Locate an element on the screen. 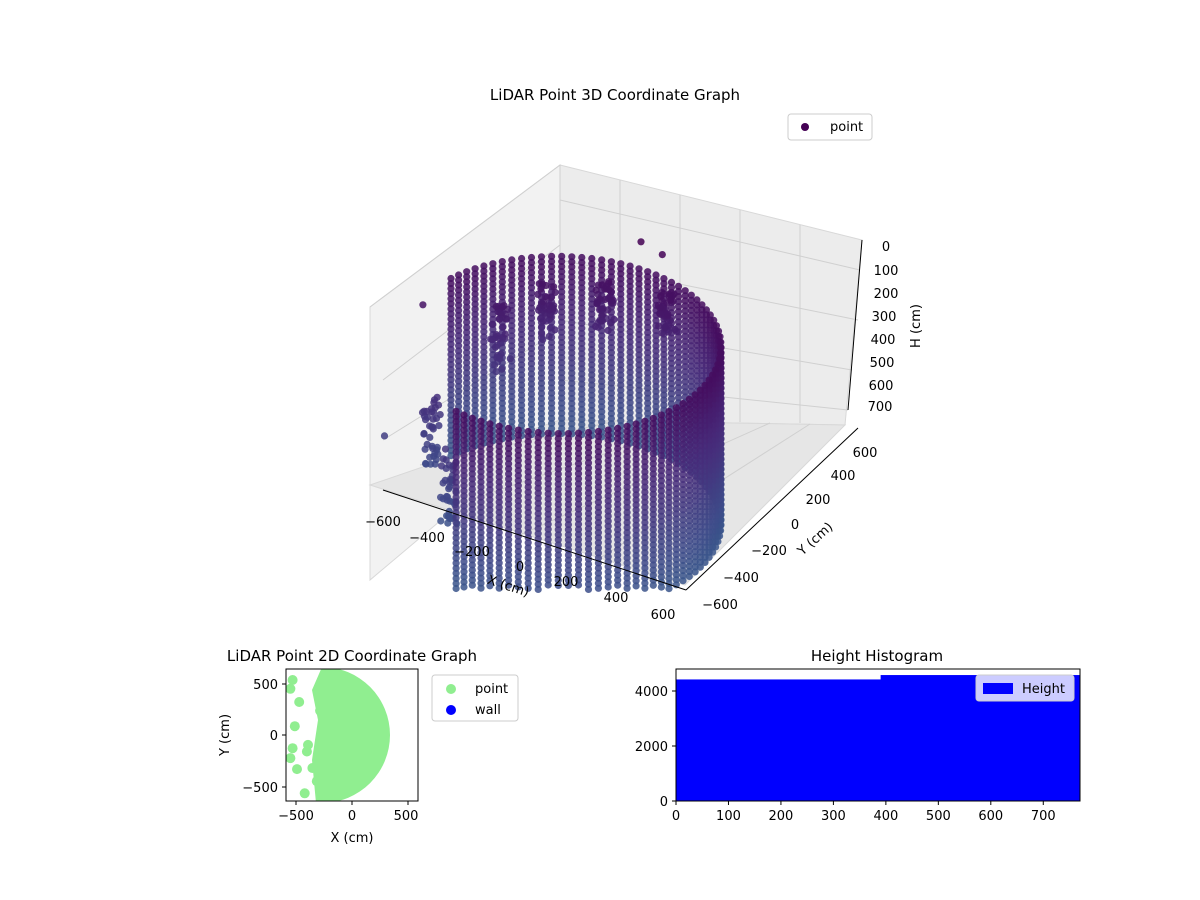 This screenshot has width=1200, height=900. histogram-y-tick-label: 2000 is located at coordinates (651, 747).